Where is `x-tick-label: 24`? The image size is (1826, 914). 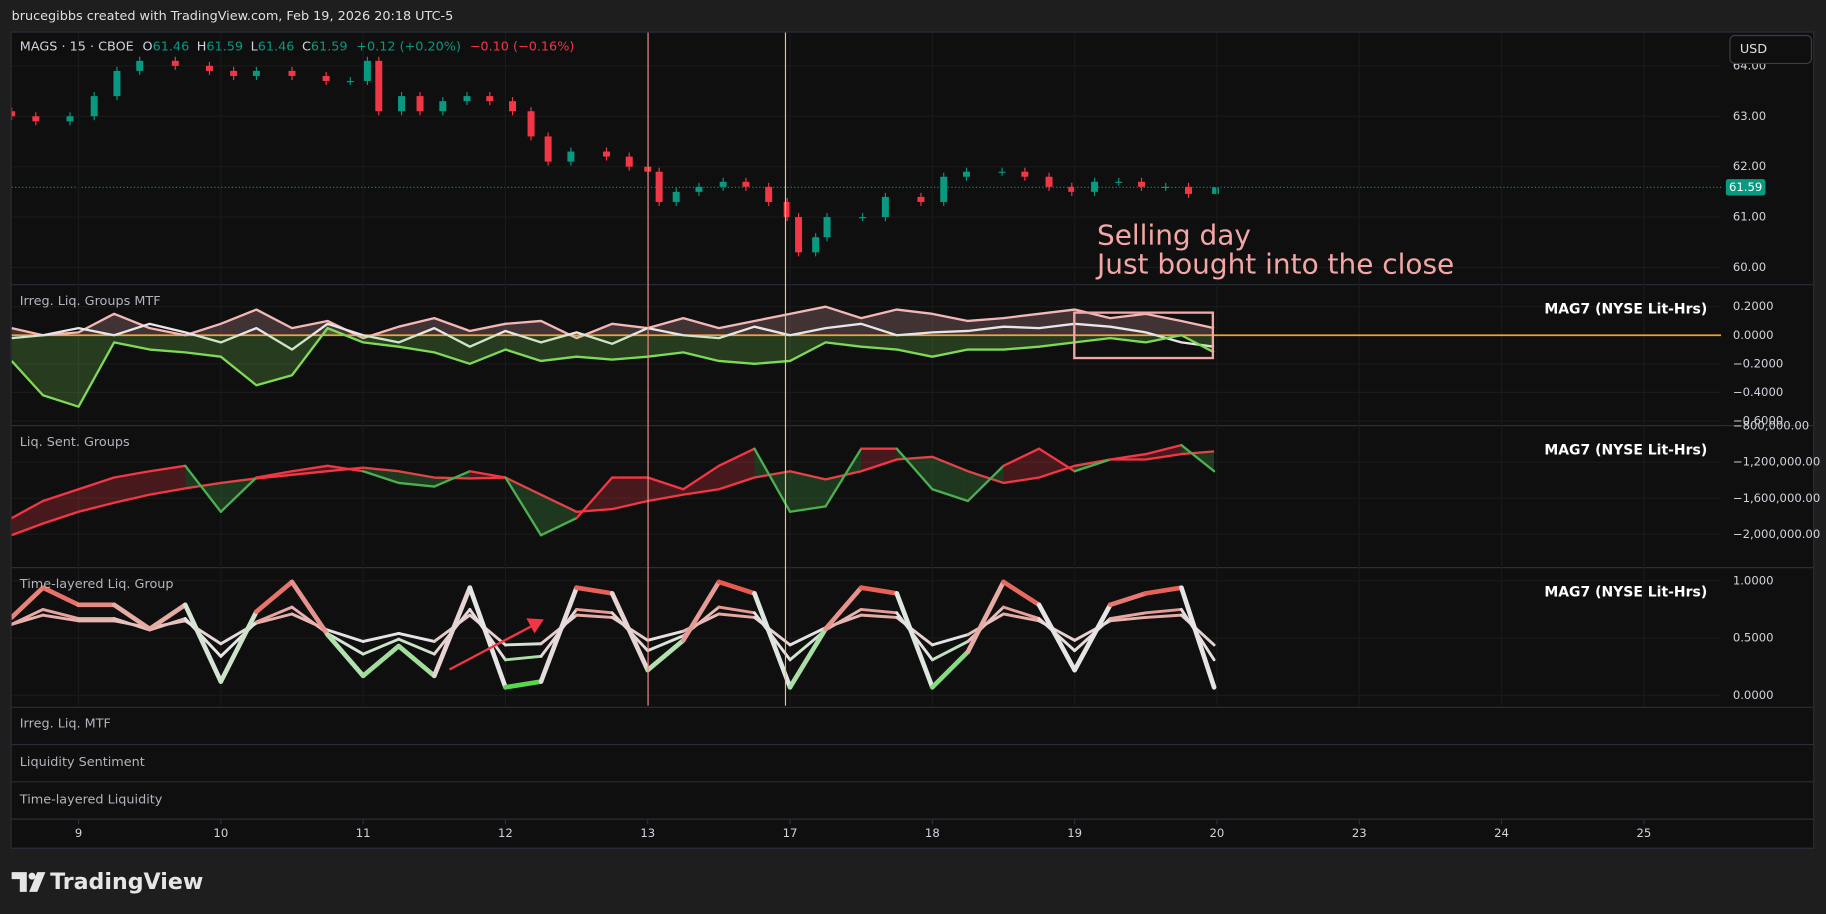
x-tick-label: 24 is located at coordinates (1501, 833).